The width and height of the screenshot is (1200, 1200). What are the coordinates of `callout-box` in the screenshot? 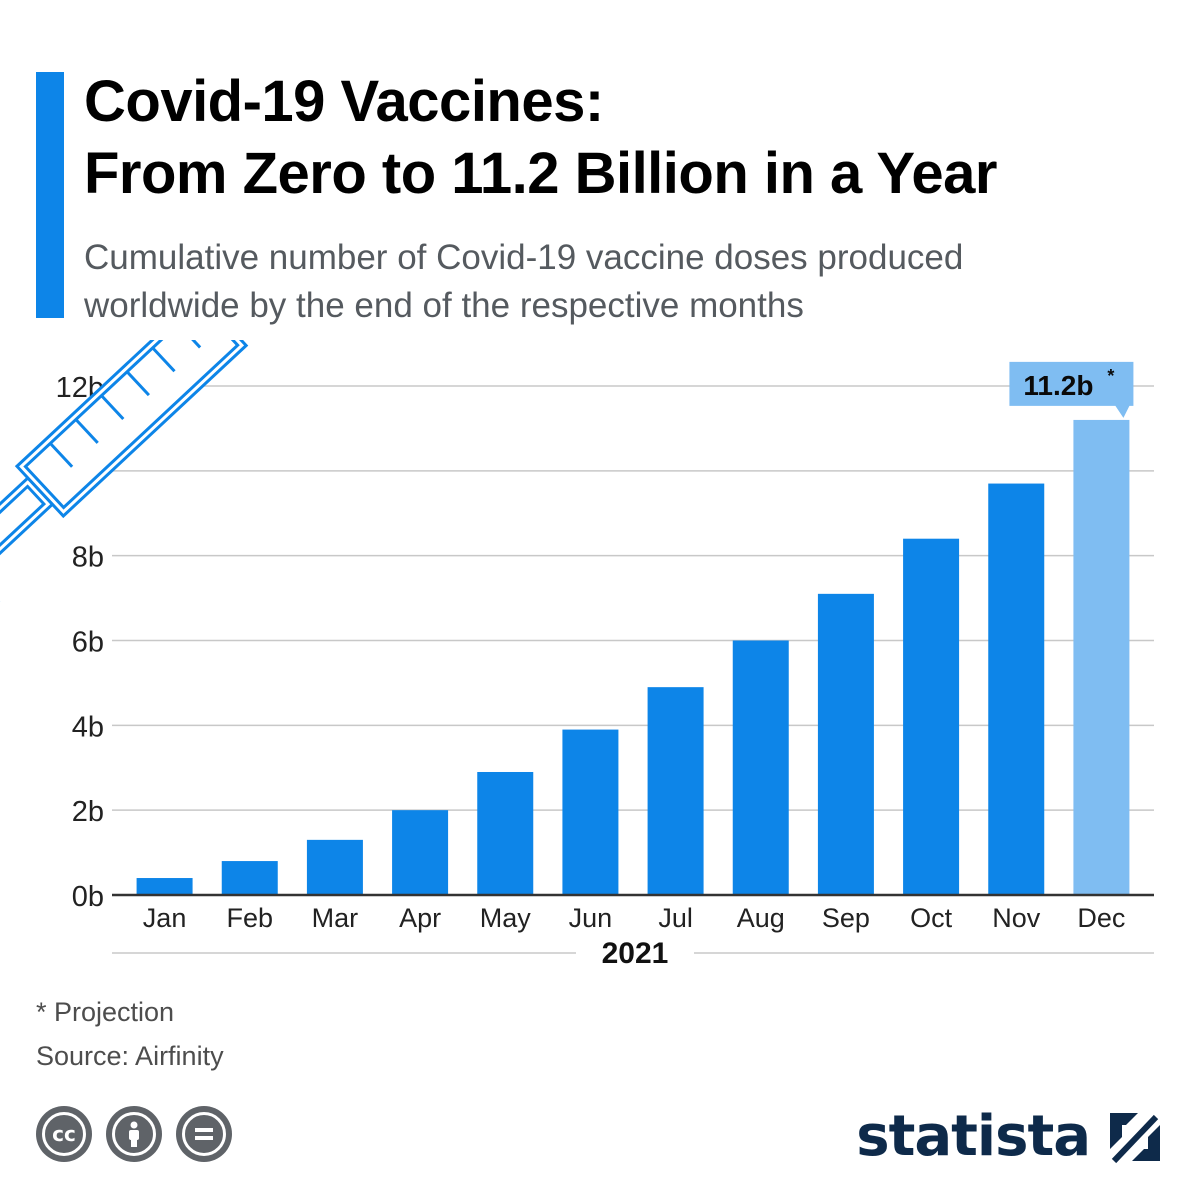 It's located at (1071, 389).